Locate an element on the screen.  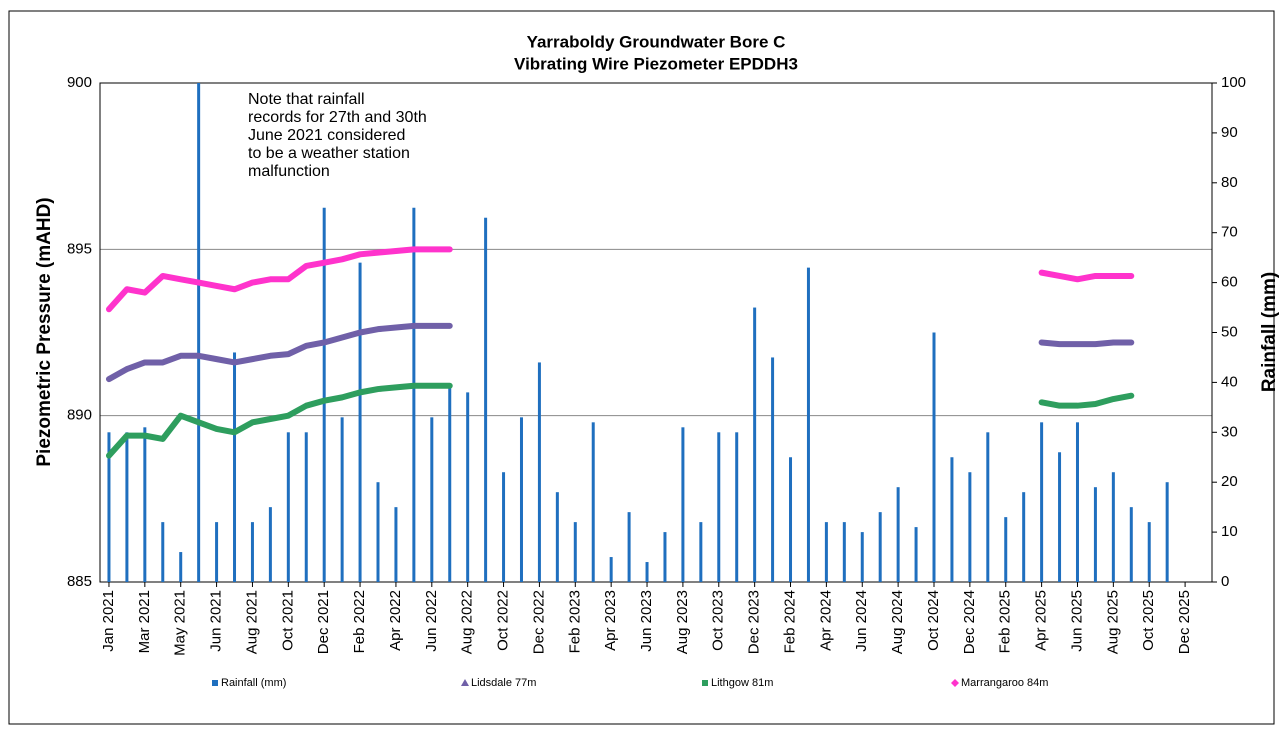
x-tick-label: Aug 2021 is located at coordinates (251, 622).